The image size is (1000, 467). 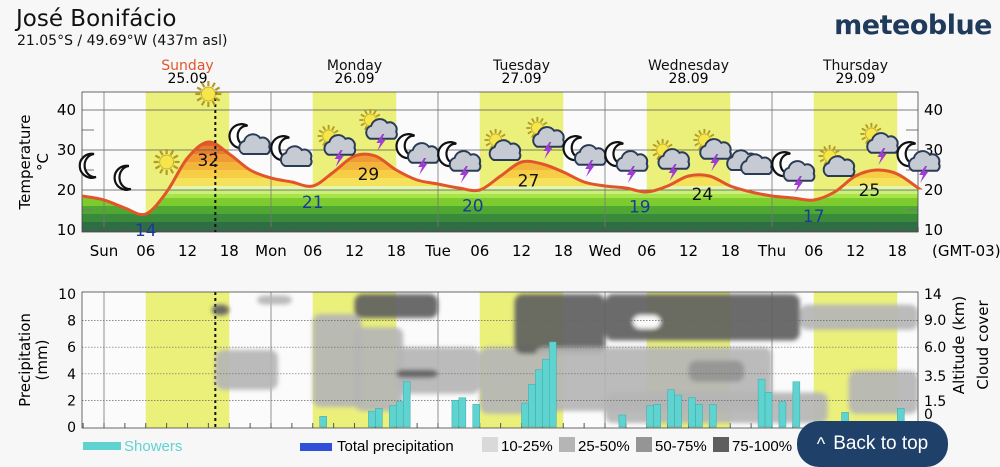 I want to click on showers-swatch, so click(x=102, y=446).